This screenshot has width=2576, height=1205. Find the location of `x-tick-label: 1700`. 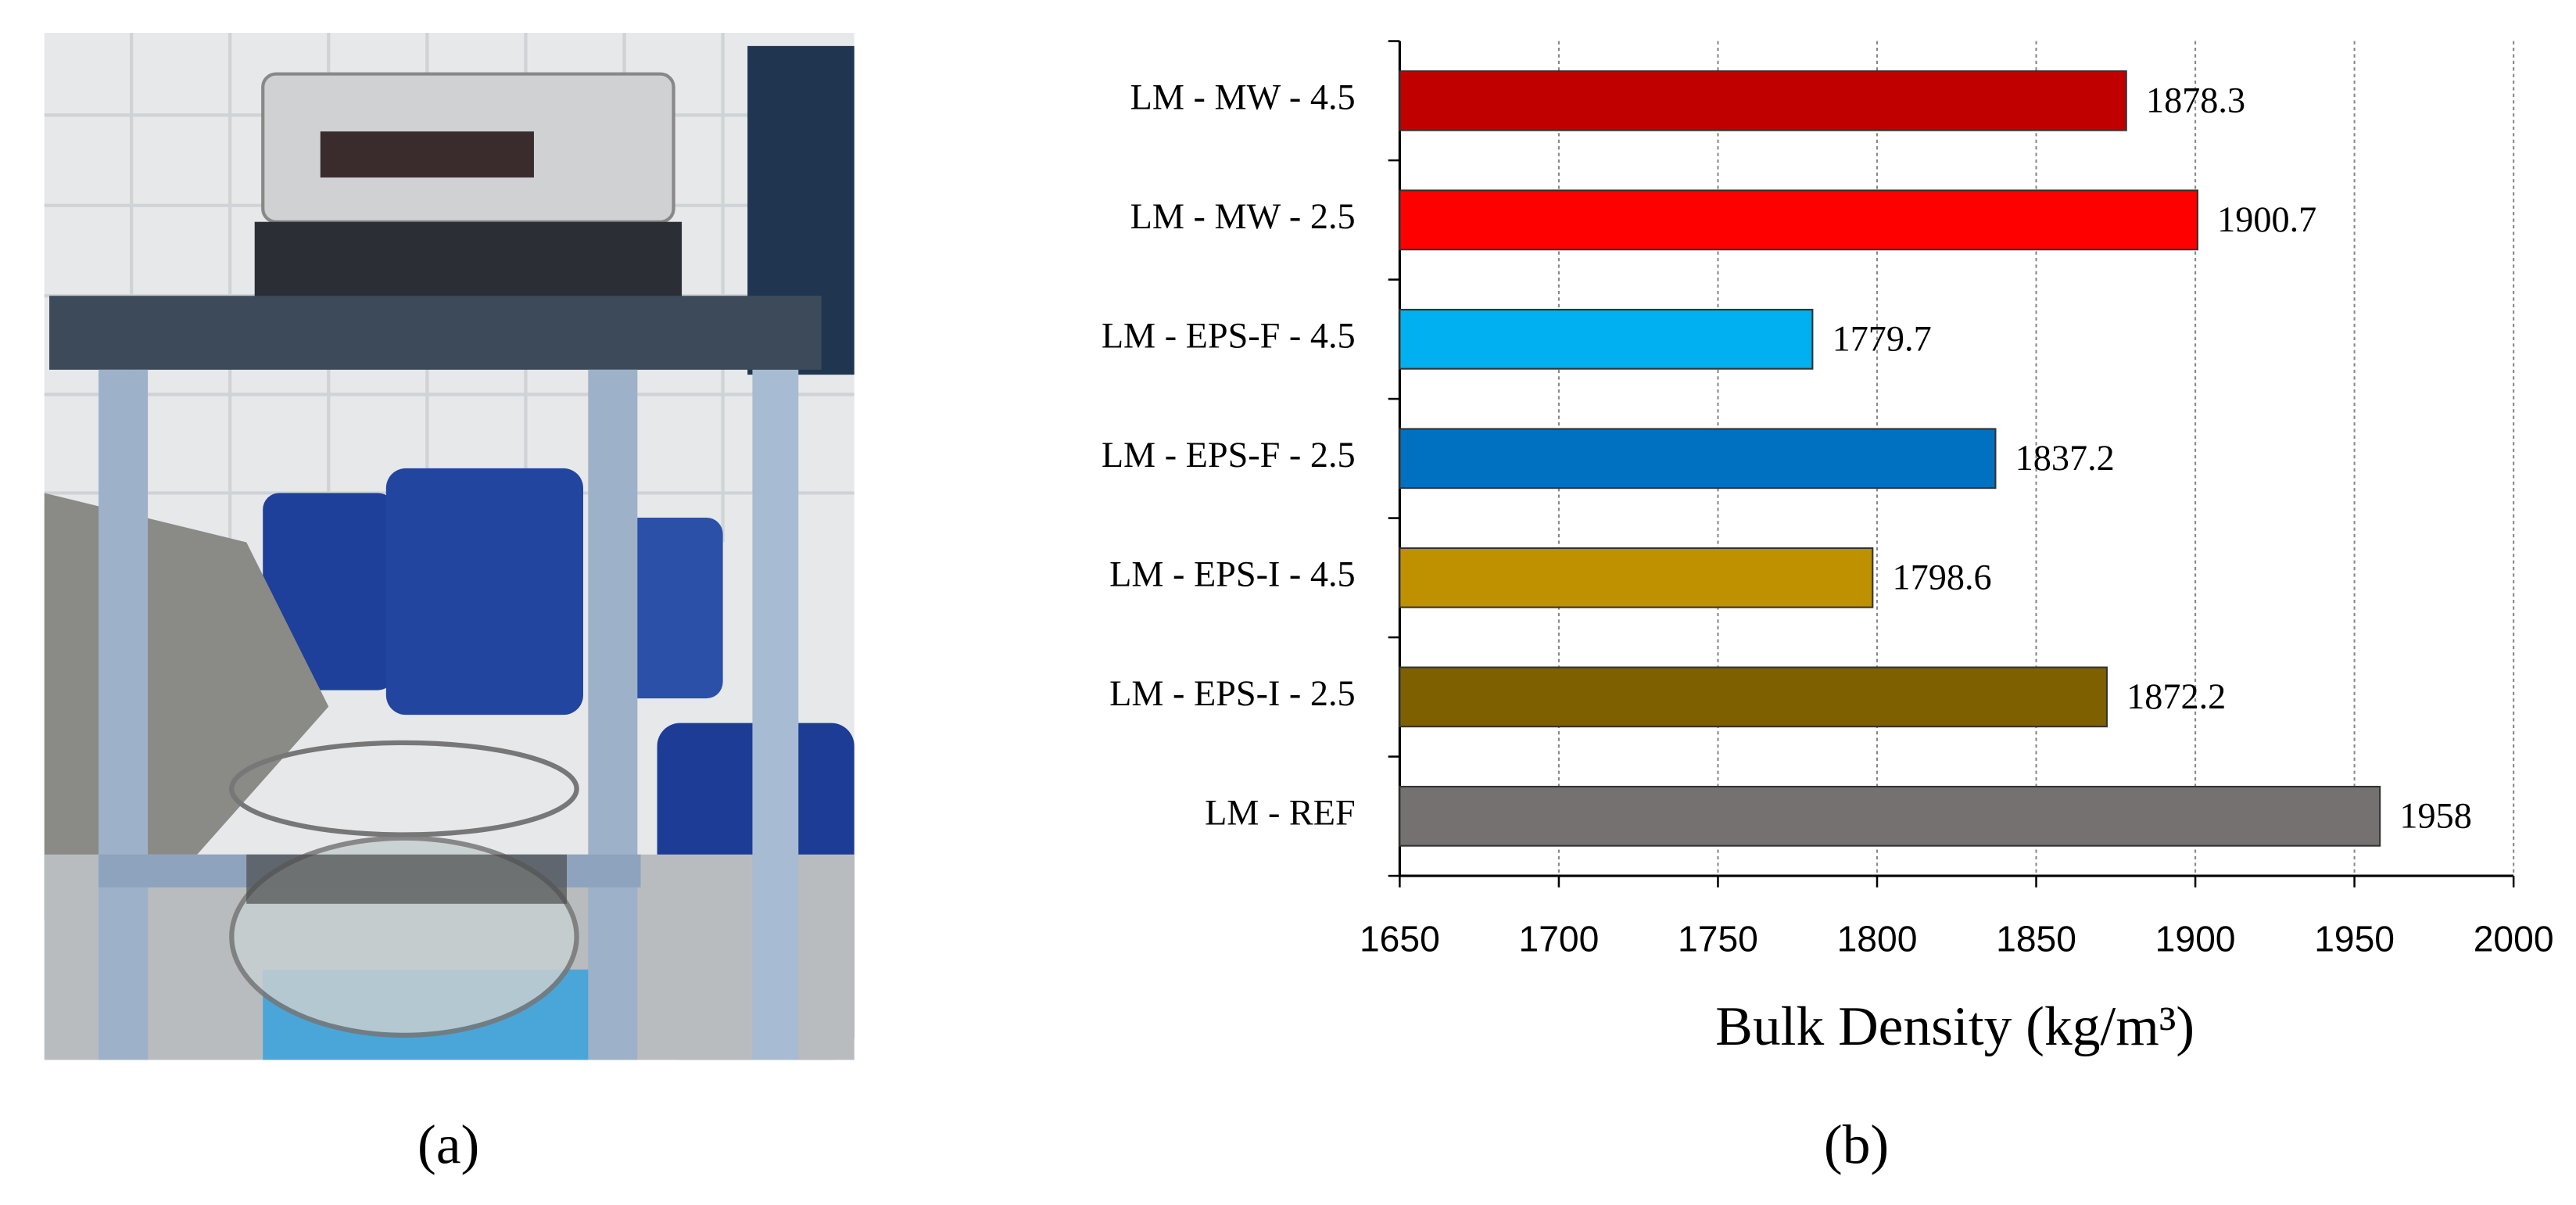

x-tick-label: 1700 is located at coordinates (1559, 938).